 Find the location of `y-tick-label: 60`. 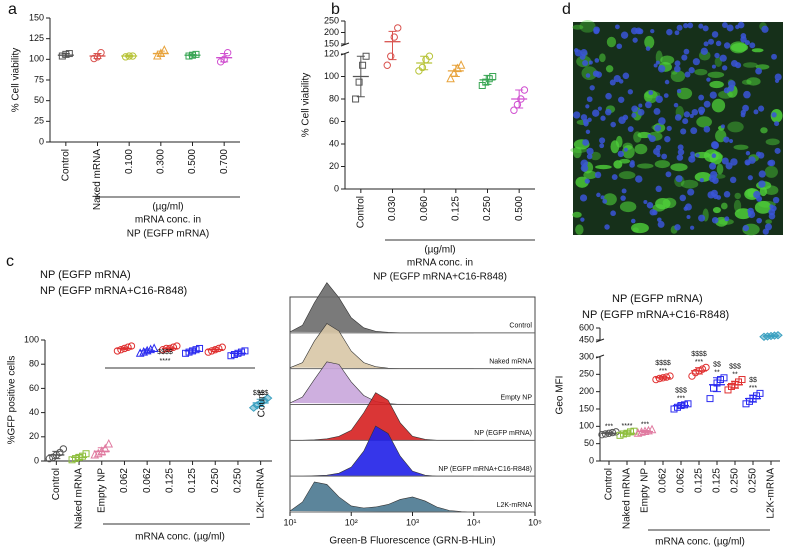

y-tick-label: 60 is located at coordinates (34, 388).